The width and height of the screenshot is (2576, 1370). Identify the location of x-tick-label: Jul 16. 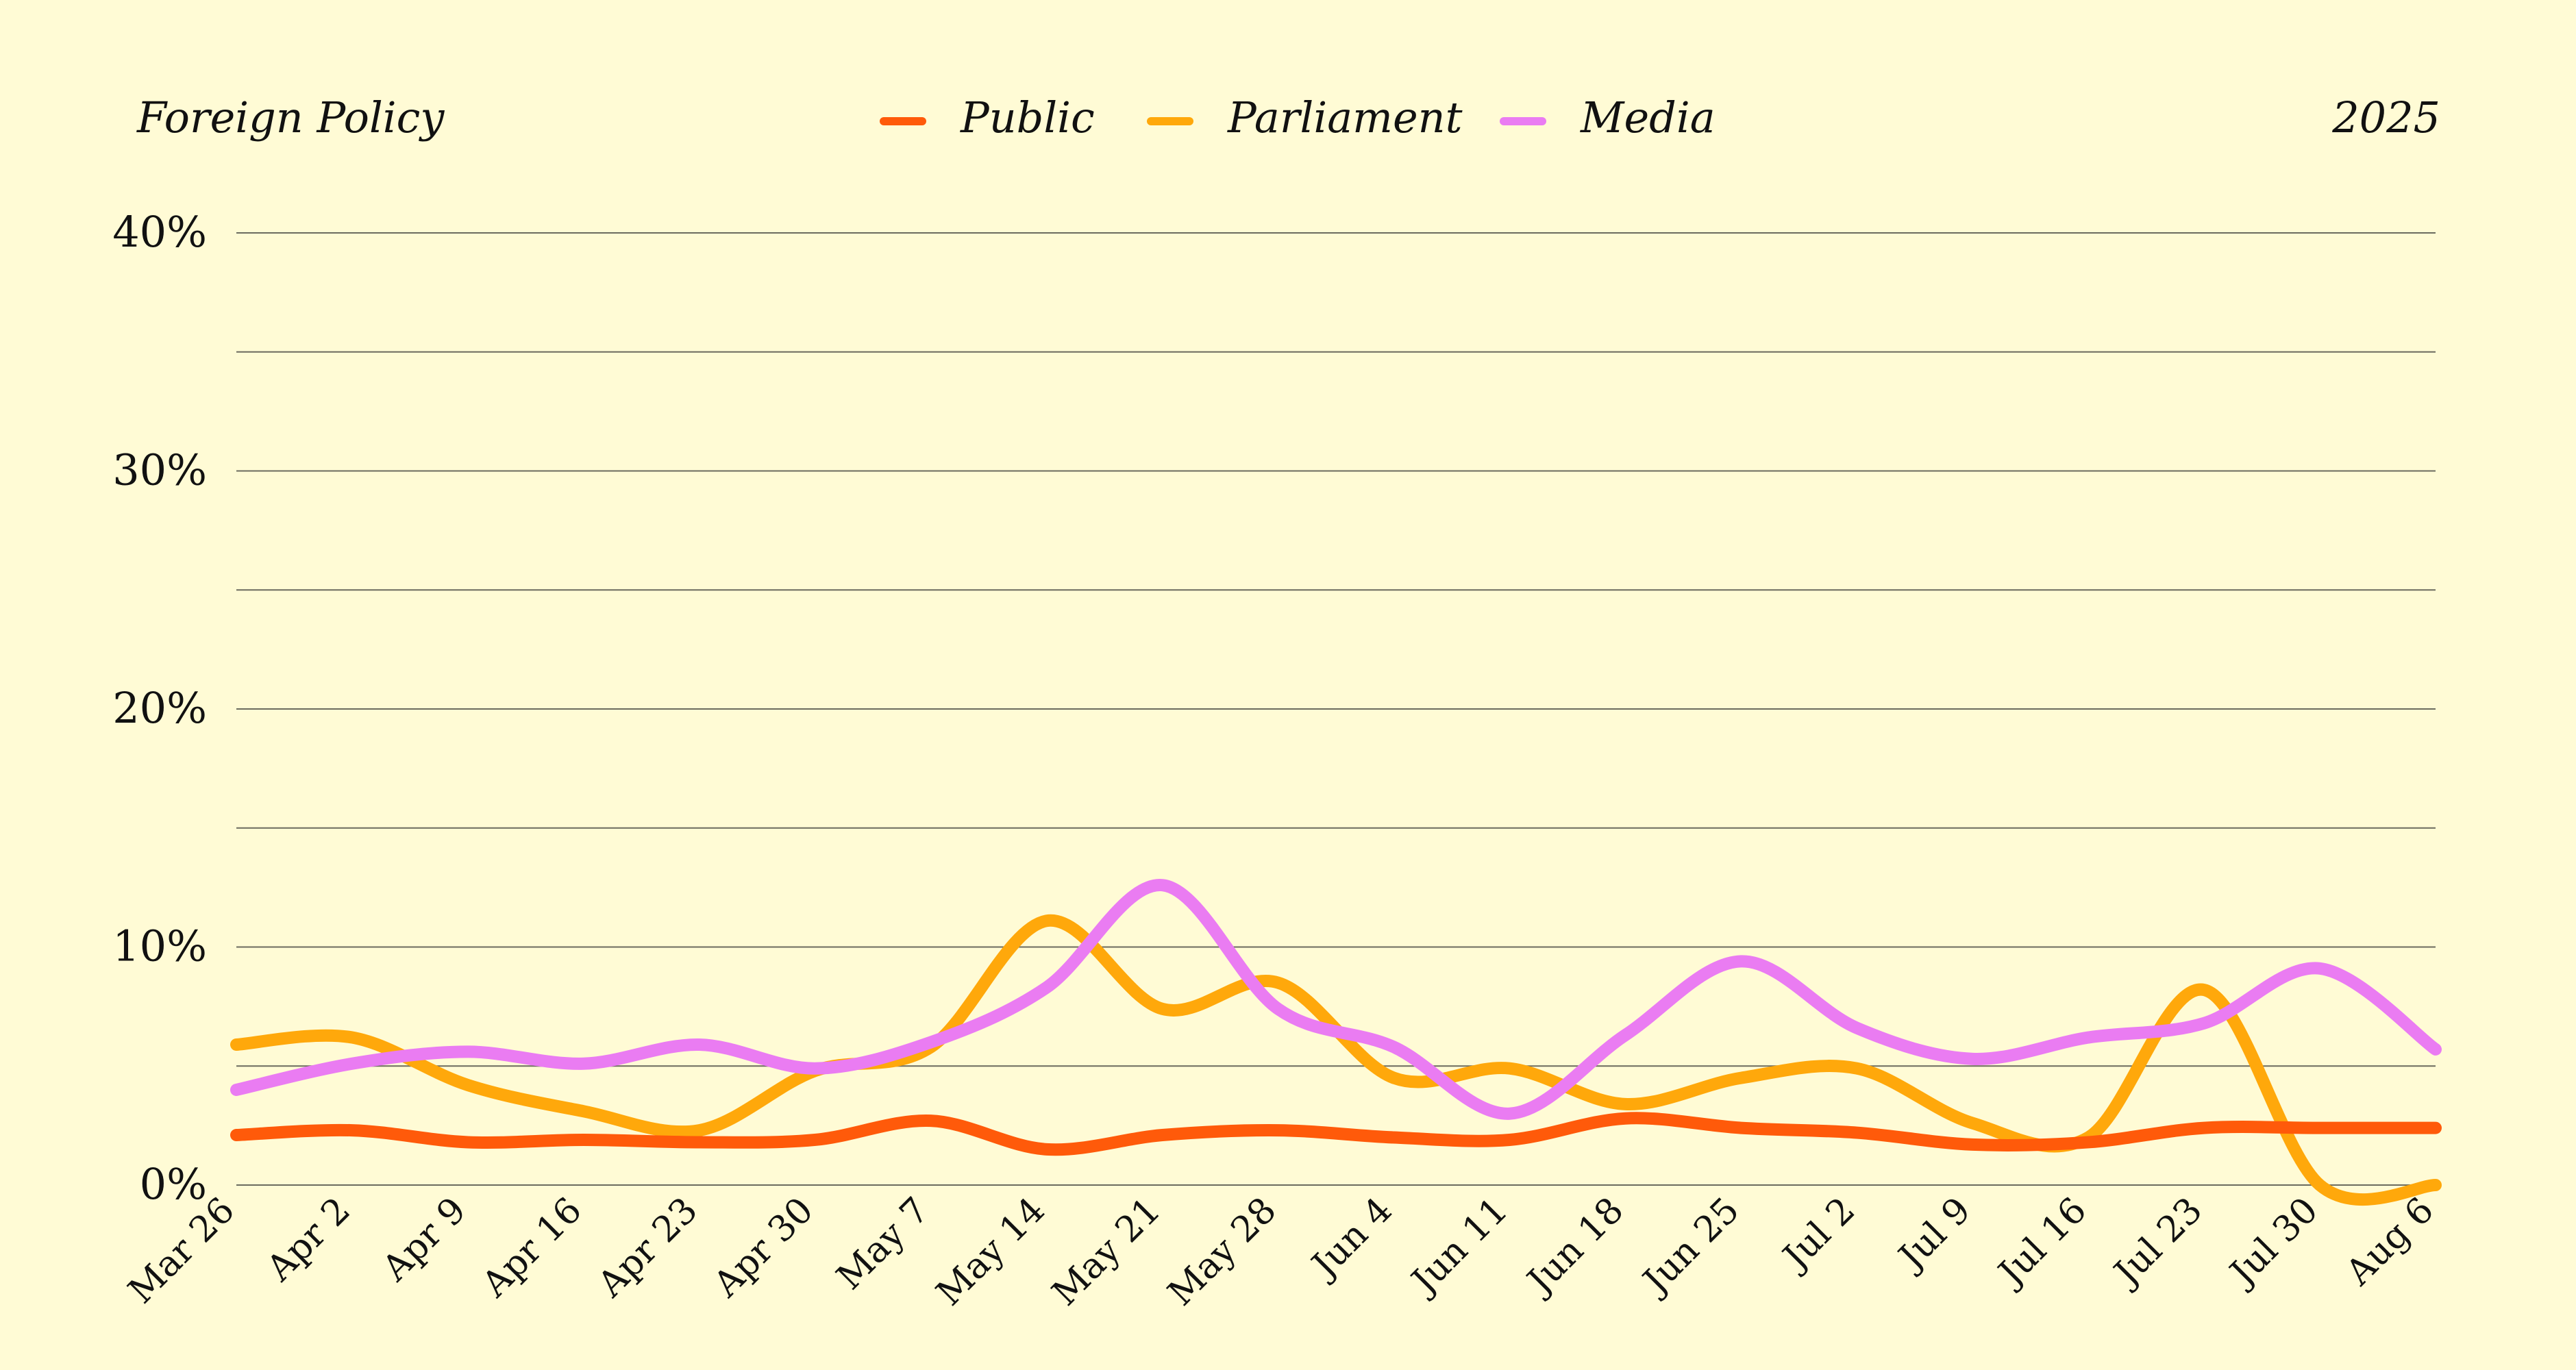
(2042, 1243).